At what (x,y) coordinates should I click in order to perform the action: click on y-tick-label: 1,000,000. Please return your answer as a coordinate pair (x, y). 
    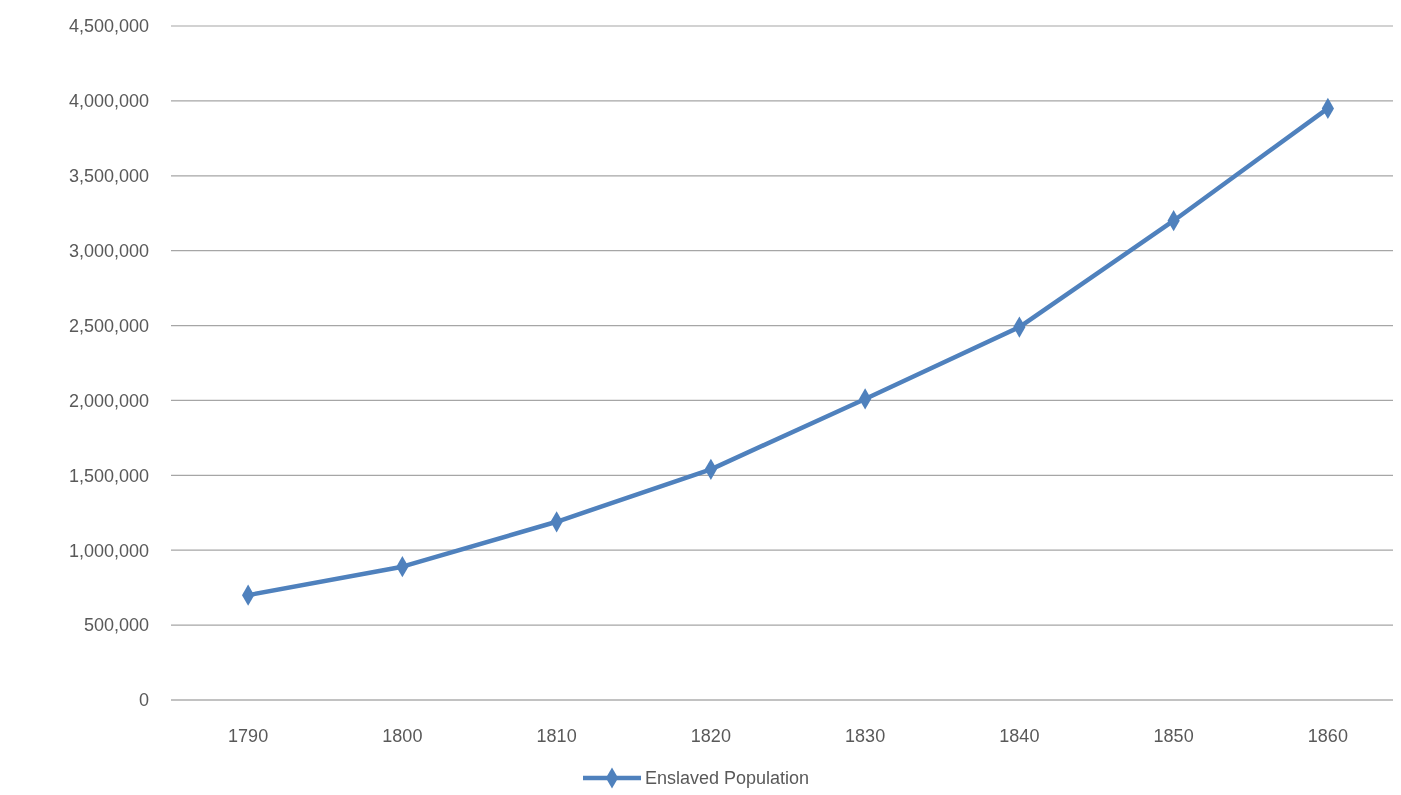
    Looking at the image, I should click on (108, 550).